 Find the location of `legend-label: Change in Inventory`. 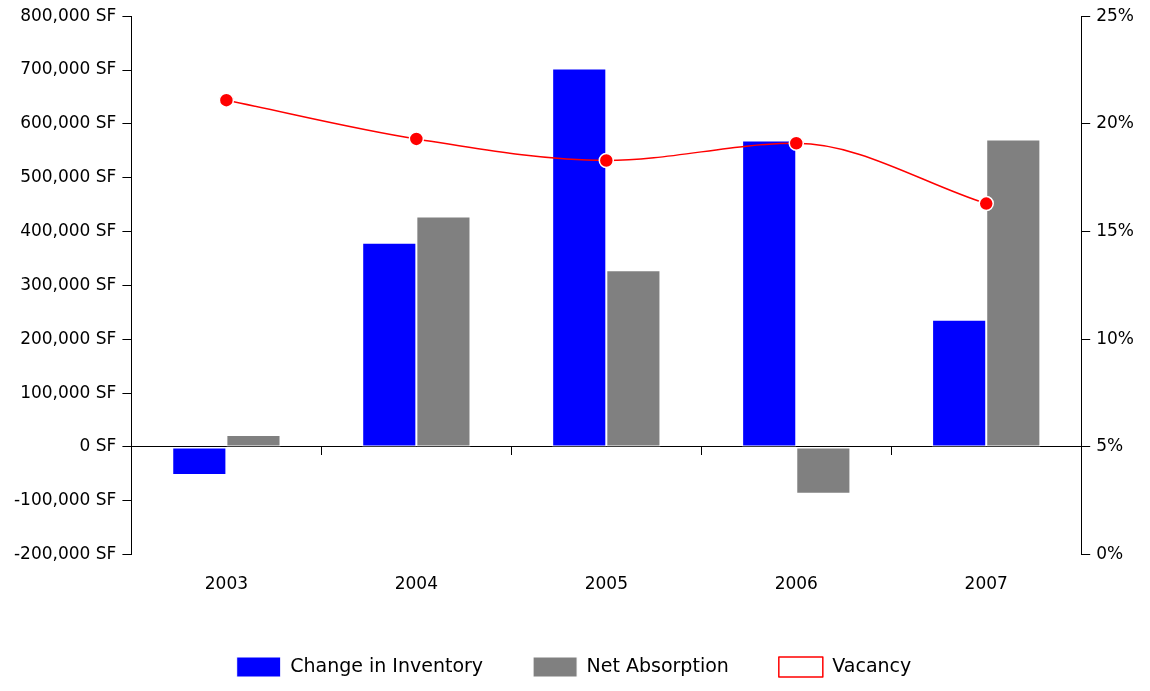

legend-label: Change in Inventory is located at coordinates (387, 664).